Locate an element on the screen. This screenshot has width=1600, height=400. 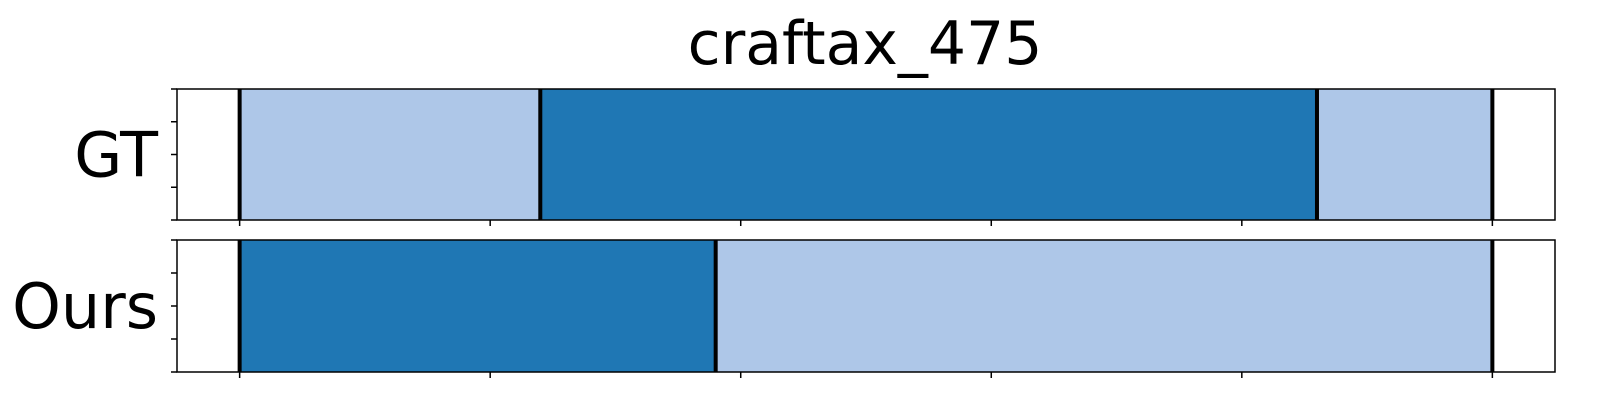
row-label-ours: Ours is located at coordinates (85, 306).